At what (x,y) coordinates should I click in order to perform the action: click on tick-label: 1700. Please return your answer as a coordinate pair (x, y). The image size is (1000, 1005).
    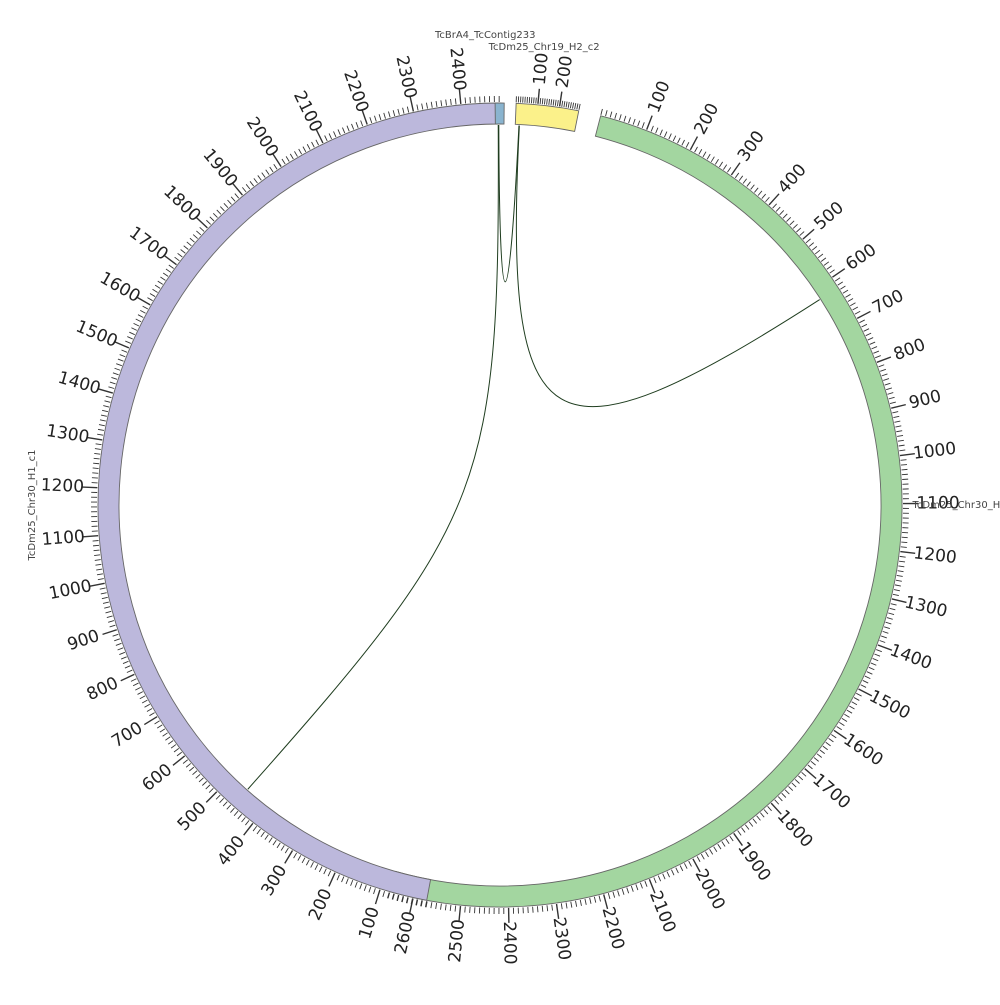
    Looking at the image, I should click on (831, 791).